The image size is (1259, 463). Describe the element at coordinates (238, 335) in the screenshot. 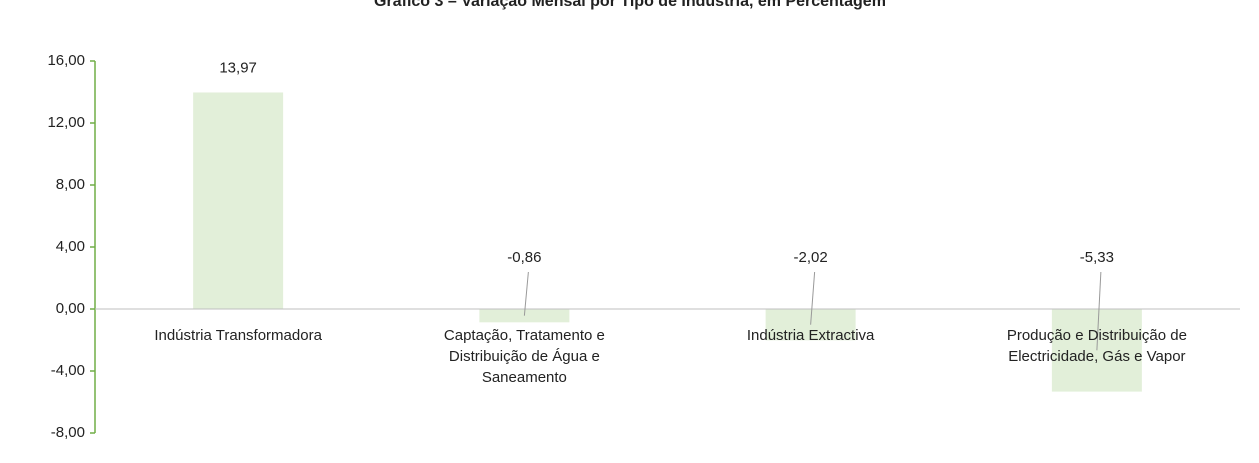

I see `x-tick-label: Indústria Transformadora` at that location.